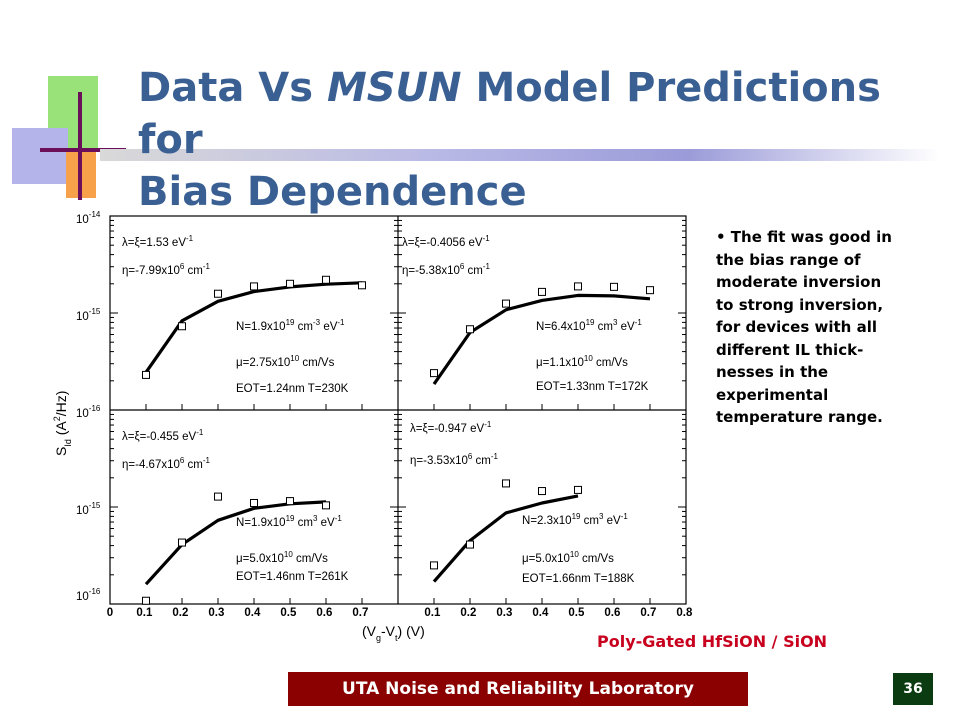 The image size is (960, 720). What do you see at coordinates (282, 557) in the screenshot?
I see `annotation-param-bottom-left: μ=5.0x1010 cm/Vs` at bounding box center [282, 557].